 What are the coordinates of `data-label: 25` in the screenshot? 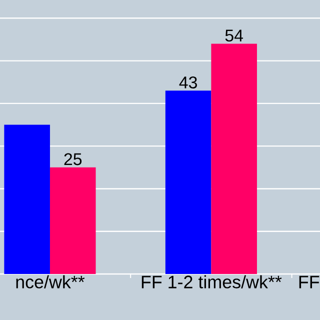 It's located at (73, 159).